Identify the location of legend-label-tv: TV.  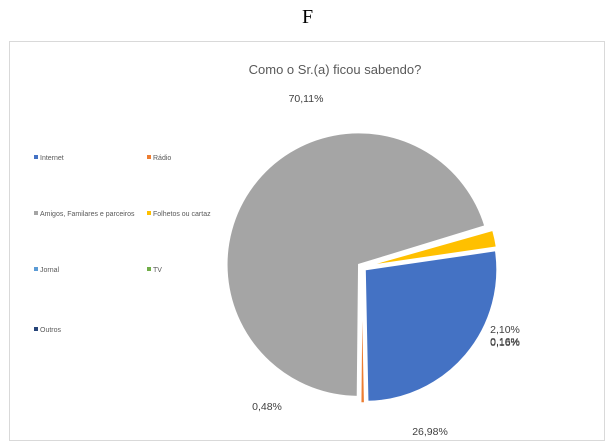
(157, 270).